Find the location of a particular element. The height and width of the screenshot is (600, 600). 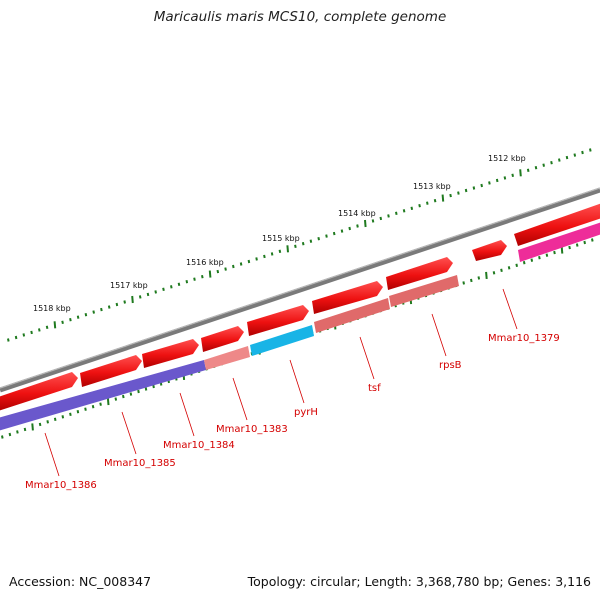

gene-label-mmar10-1385: Mmar10_1385 is located at coordinates (140, 463).